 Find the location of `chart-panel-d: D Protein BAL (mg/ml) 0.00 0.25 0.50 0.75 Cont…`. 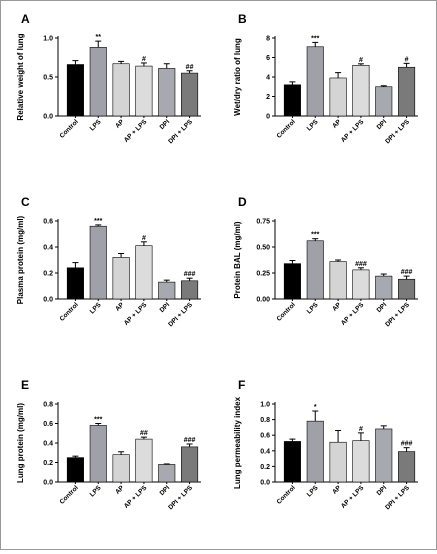

chart-panel-d: D Protein BAL (mg/ml) 0.00 0.25 0.50 0.75 Cont… is located at coordinates (325, 261).